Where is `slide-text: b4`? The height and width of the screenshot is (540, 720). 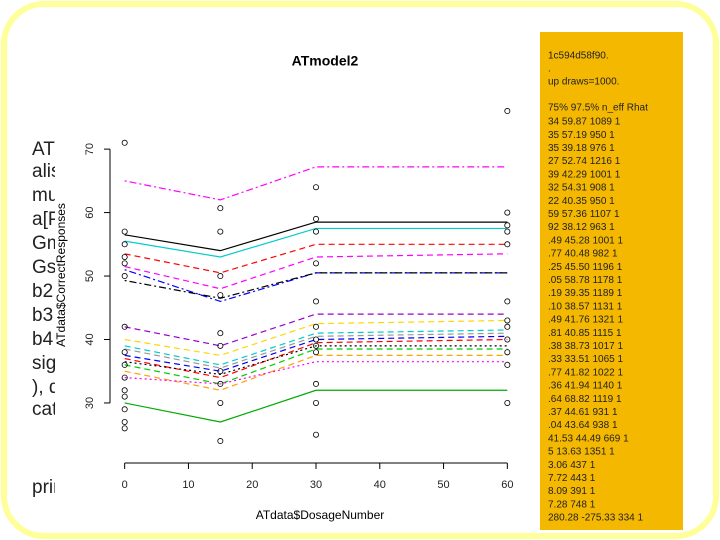 slide-text: b4 is located at coordinates (43, 339).